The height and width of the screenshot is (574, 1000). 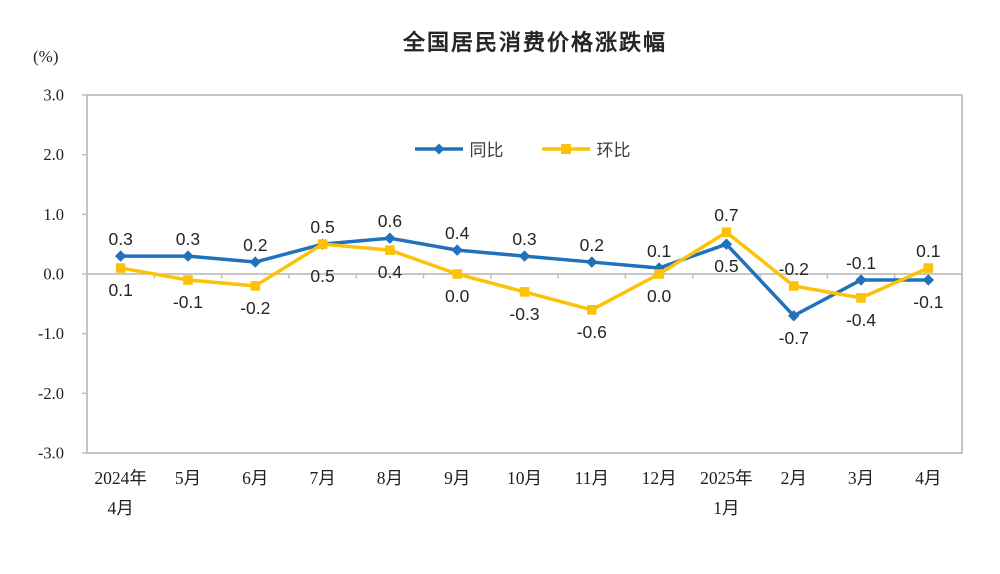 I want to click on x-tick-label: 2月, so click(x=794, y=478).